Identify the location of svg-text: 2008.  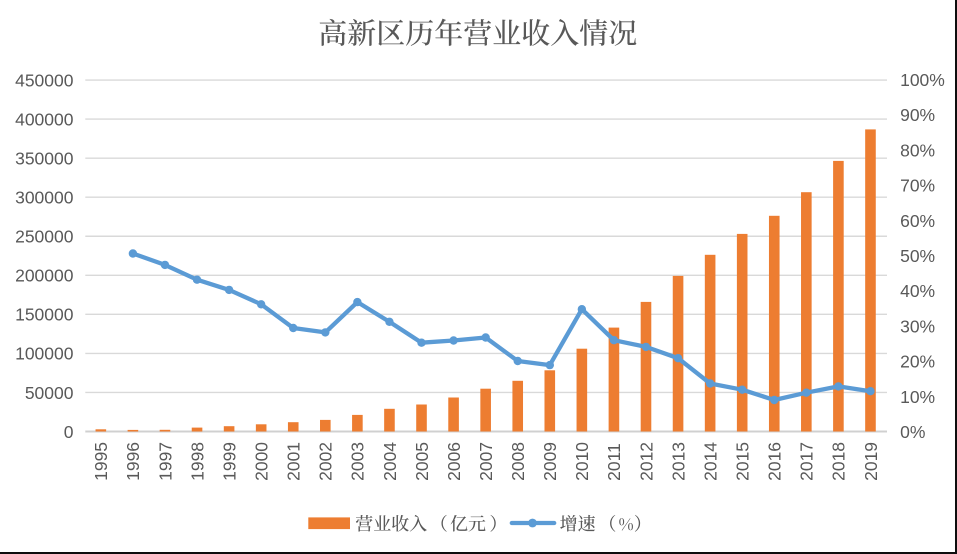
(518, 461).